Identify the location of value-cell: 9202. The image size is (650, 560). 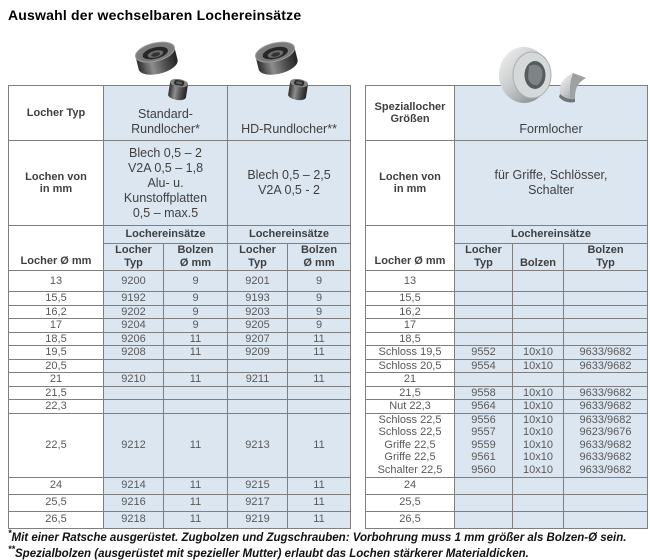
(133, 311).